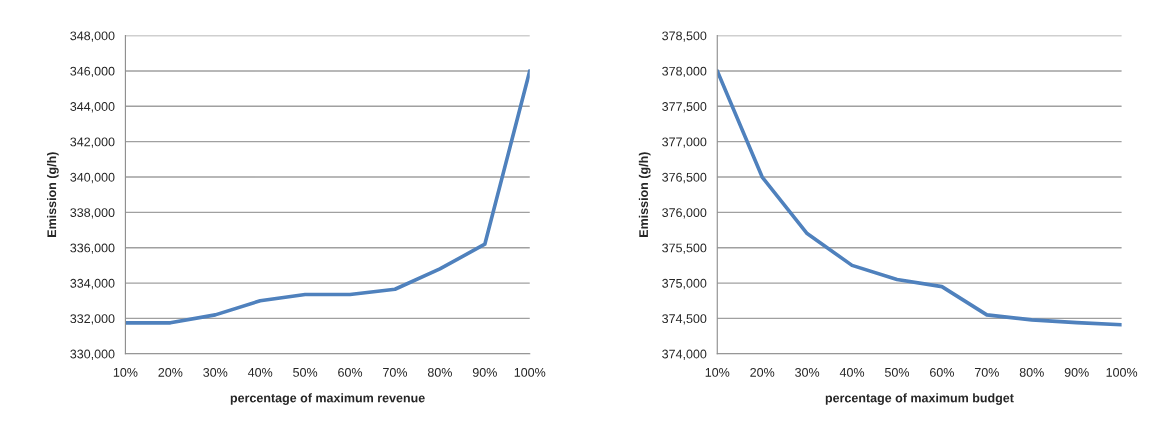 The width and height of the screenshot is (1172, 445). I want to click on y-tick-label: 374,500, so click(684, 319).